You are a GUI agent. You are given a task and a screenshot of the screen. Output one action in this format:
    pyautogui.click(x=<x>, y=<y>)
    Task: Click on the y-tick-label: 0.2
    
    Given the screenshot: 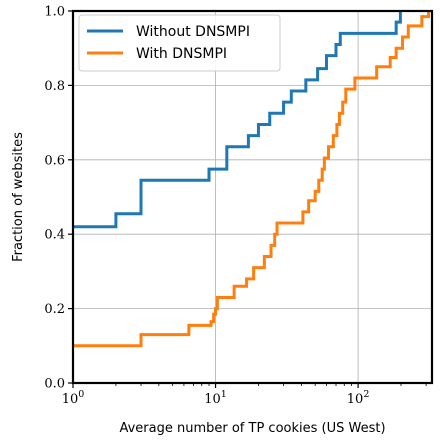 What is the action you would take?
    pyautogui.click(x=54, y=309)
    